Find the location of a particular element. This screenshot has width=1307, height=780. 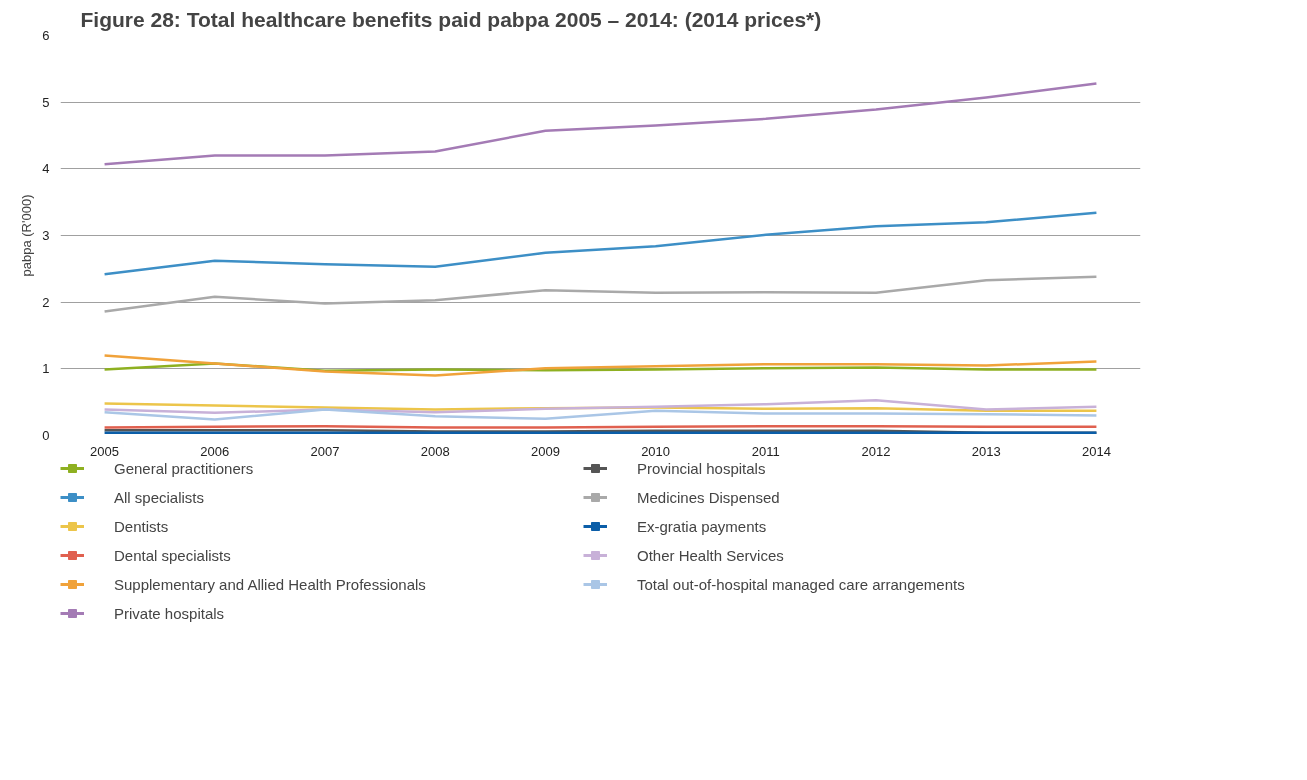

x-tick-label: 2007 is located at coordinates (325, 451).